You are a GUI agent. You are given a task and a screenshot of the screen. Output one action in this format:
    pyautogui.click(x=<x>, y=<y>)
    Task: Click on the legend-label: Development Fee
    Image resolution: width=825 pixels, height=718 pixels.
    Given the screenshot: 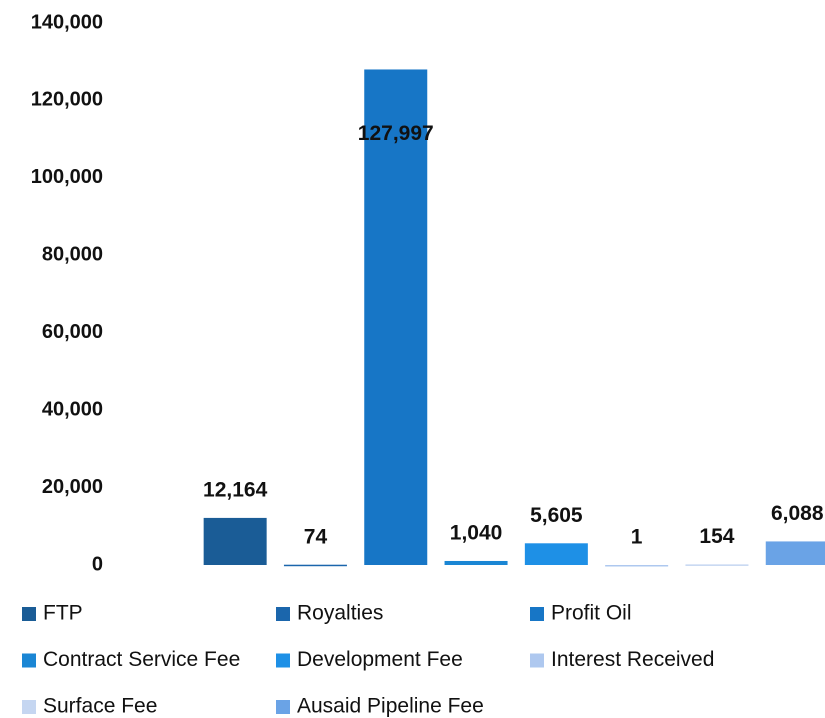 What is the action you would take?
    pyautogui.click(x=380, y=659)
    